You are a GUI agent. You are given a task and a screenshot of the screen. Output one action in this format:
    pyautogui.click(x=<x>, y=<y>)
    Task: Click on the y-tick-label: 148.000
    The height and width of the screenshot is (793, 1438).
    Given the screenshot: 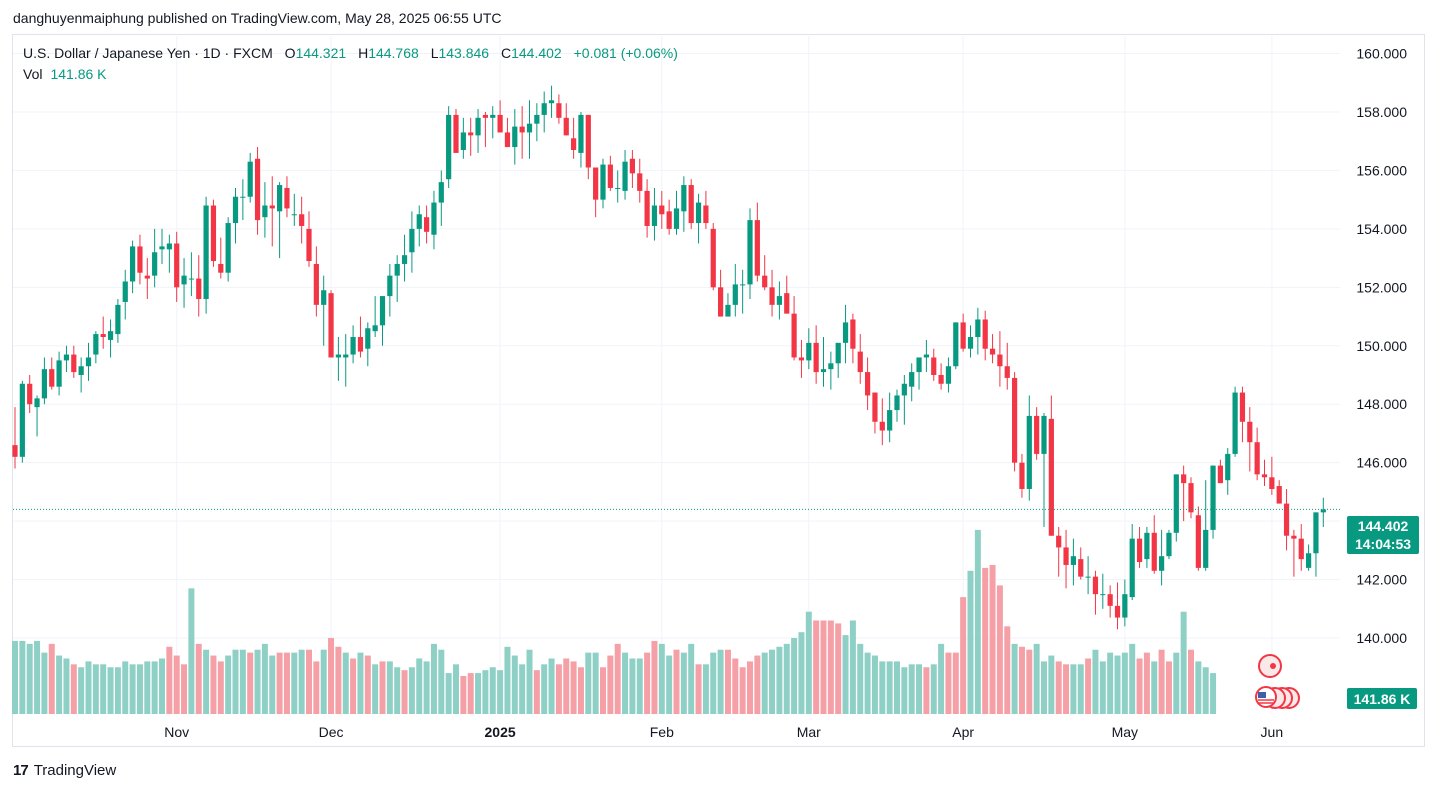 What is the action you would take?
    pyautogui.click(x=1381, y=404)
    